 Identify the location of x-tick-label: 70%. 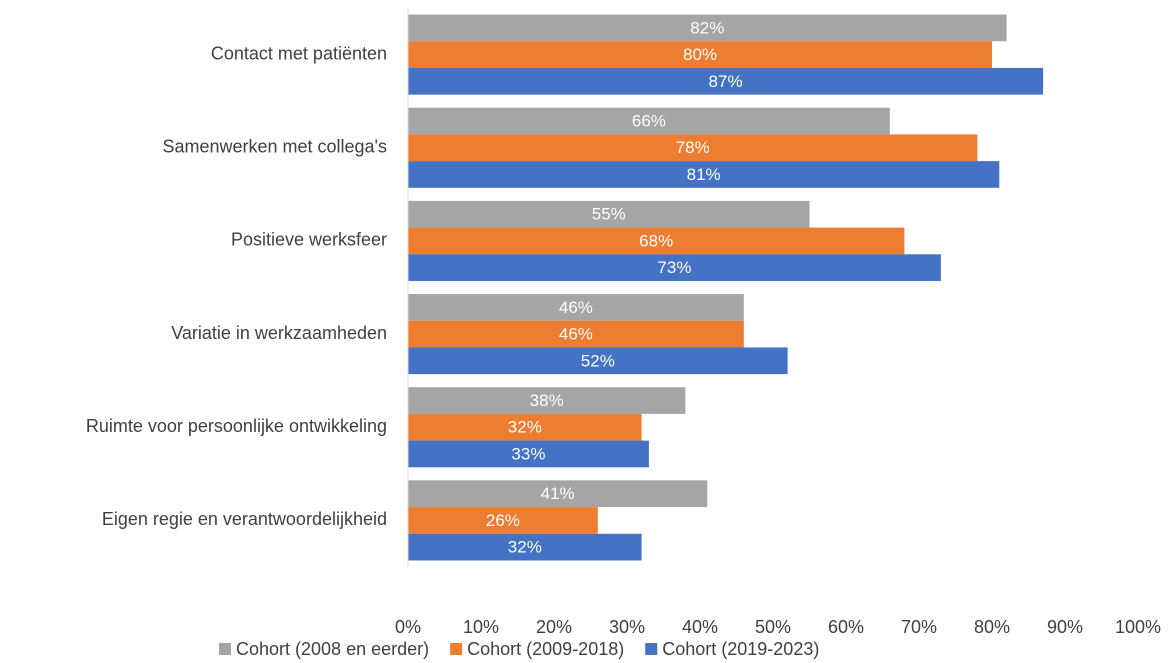
(919, 627).